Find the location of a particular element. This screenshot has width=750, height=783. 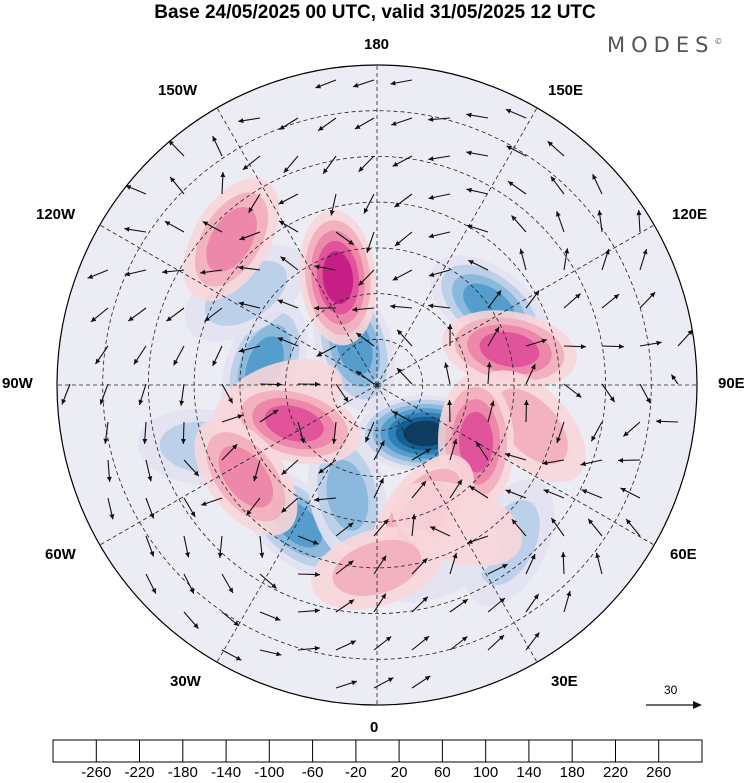

lon-label-120w: 120W is located at coordinates (56, 214).